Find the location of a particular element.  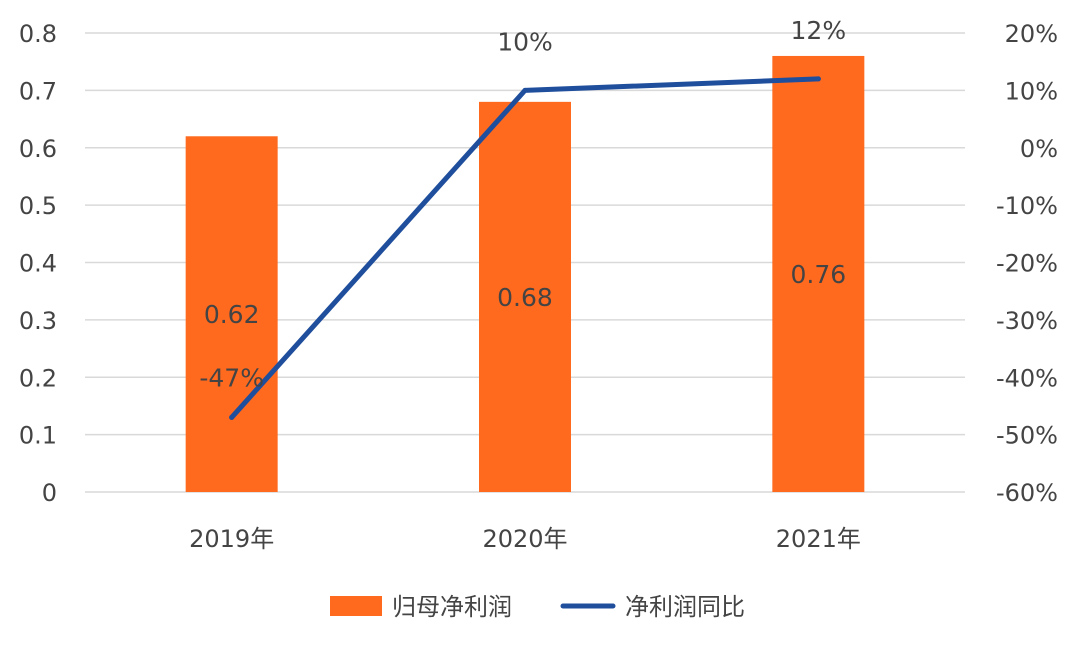

line-value-label: 10% is located at coordinates (525, 41).